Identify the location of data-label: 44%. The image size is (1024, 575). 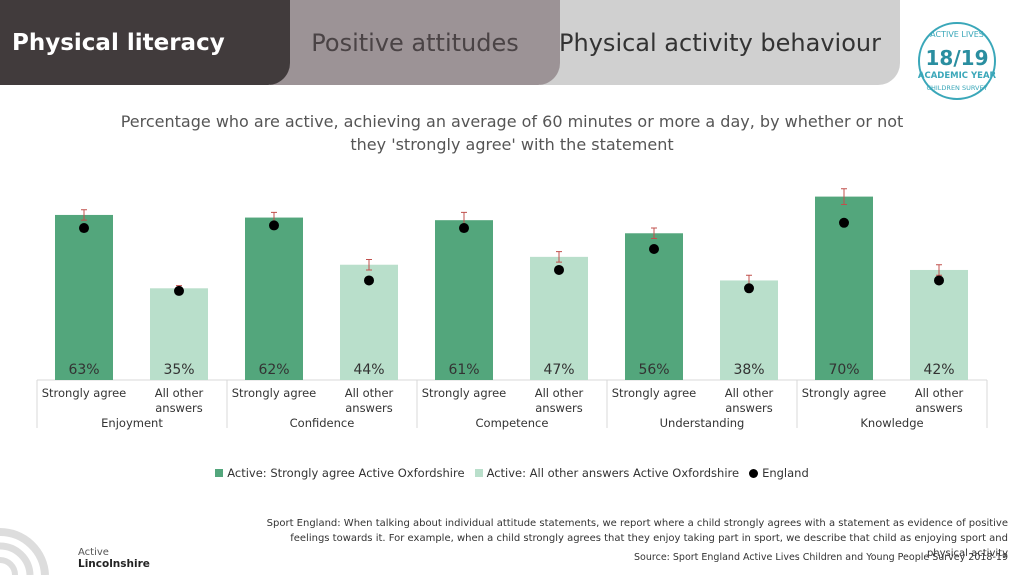
(368, 370).